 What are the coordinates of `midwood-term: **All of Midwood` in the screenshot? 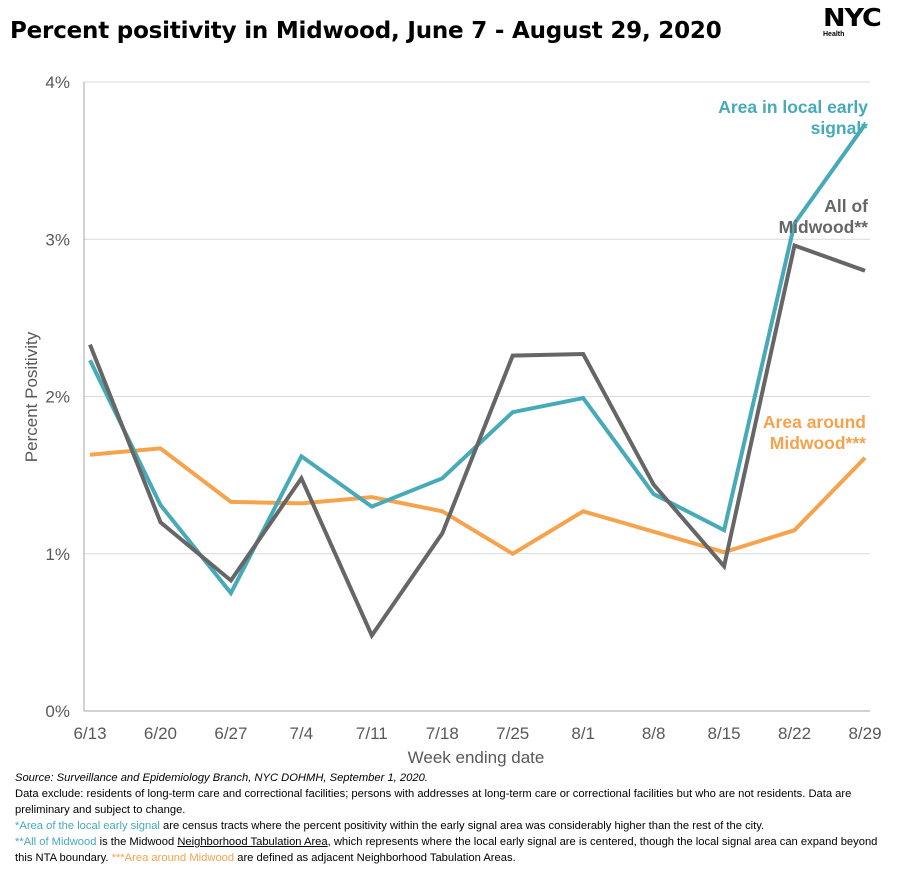 It's located at (56, 842).